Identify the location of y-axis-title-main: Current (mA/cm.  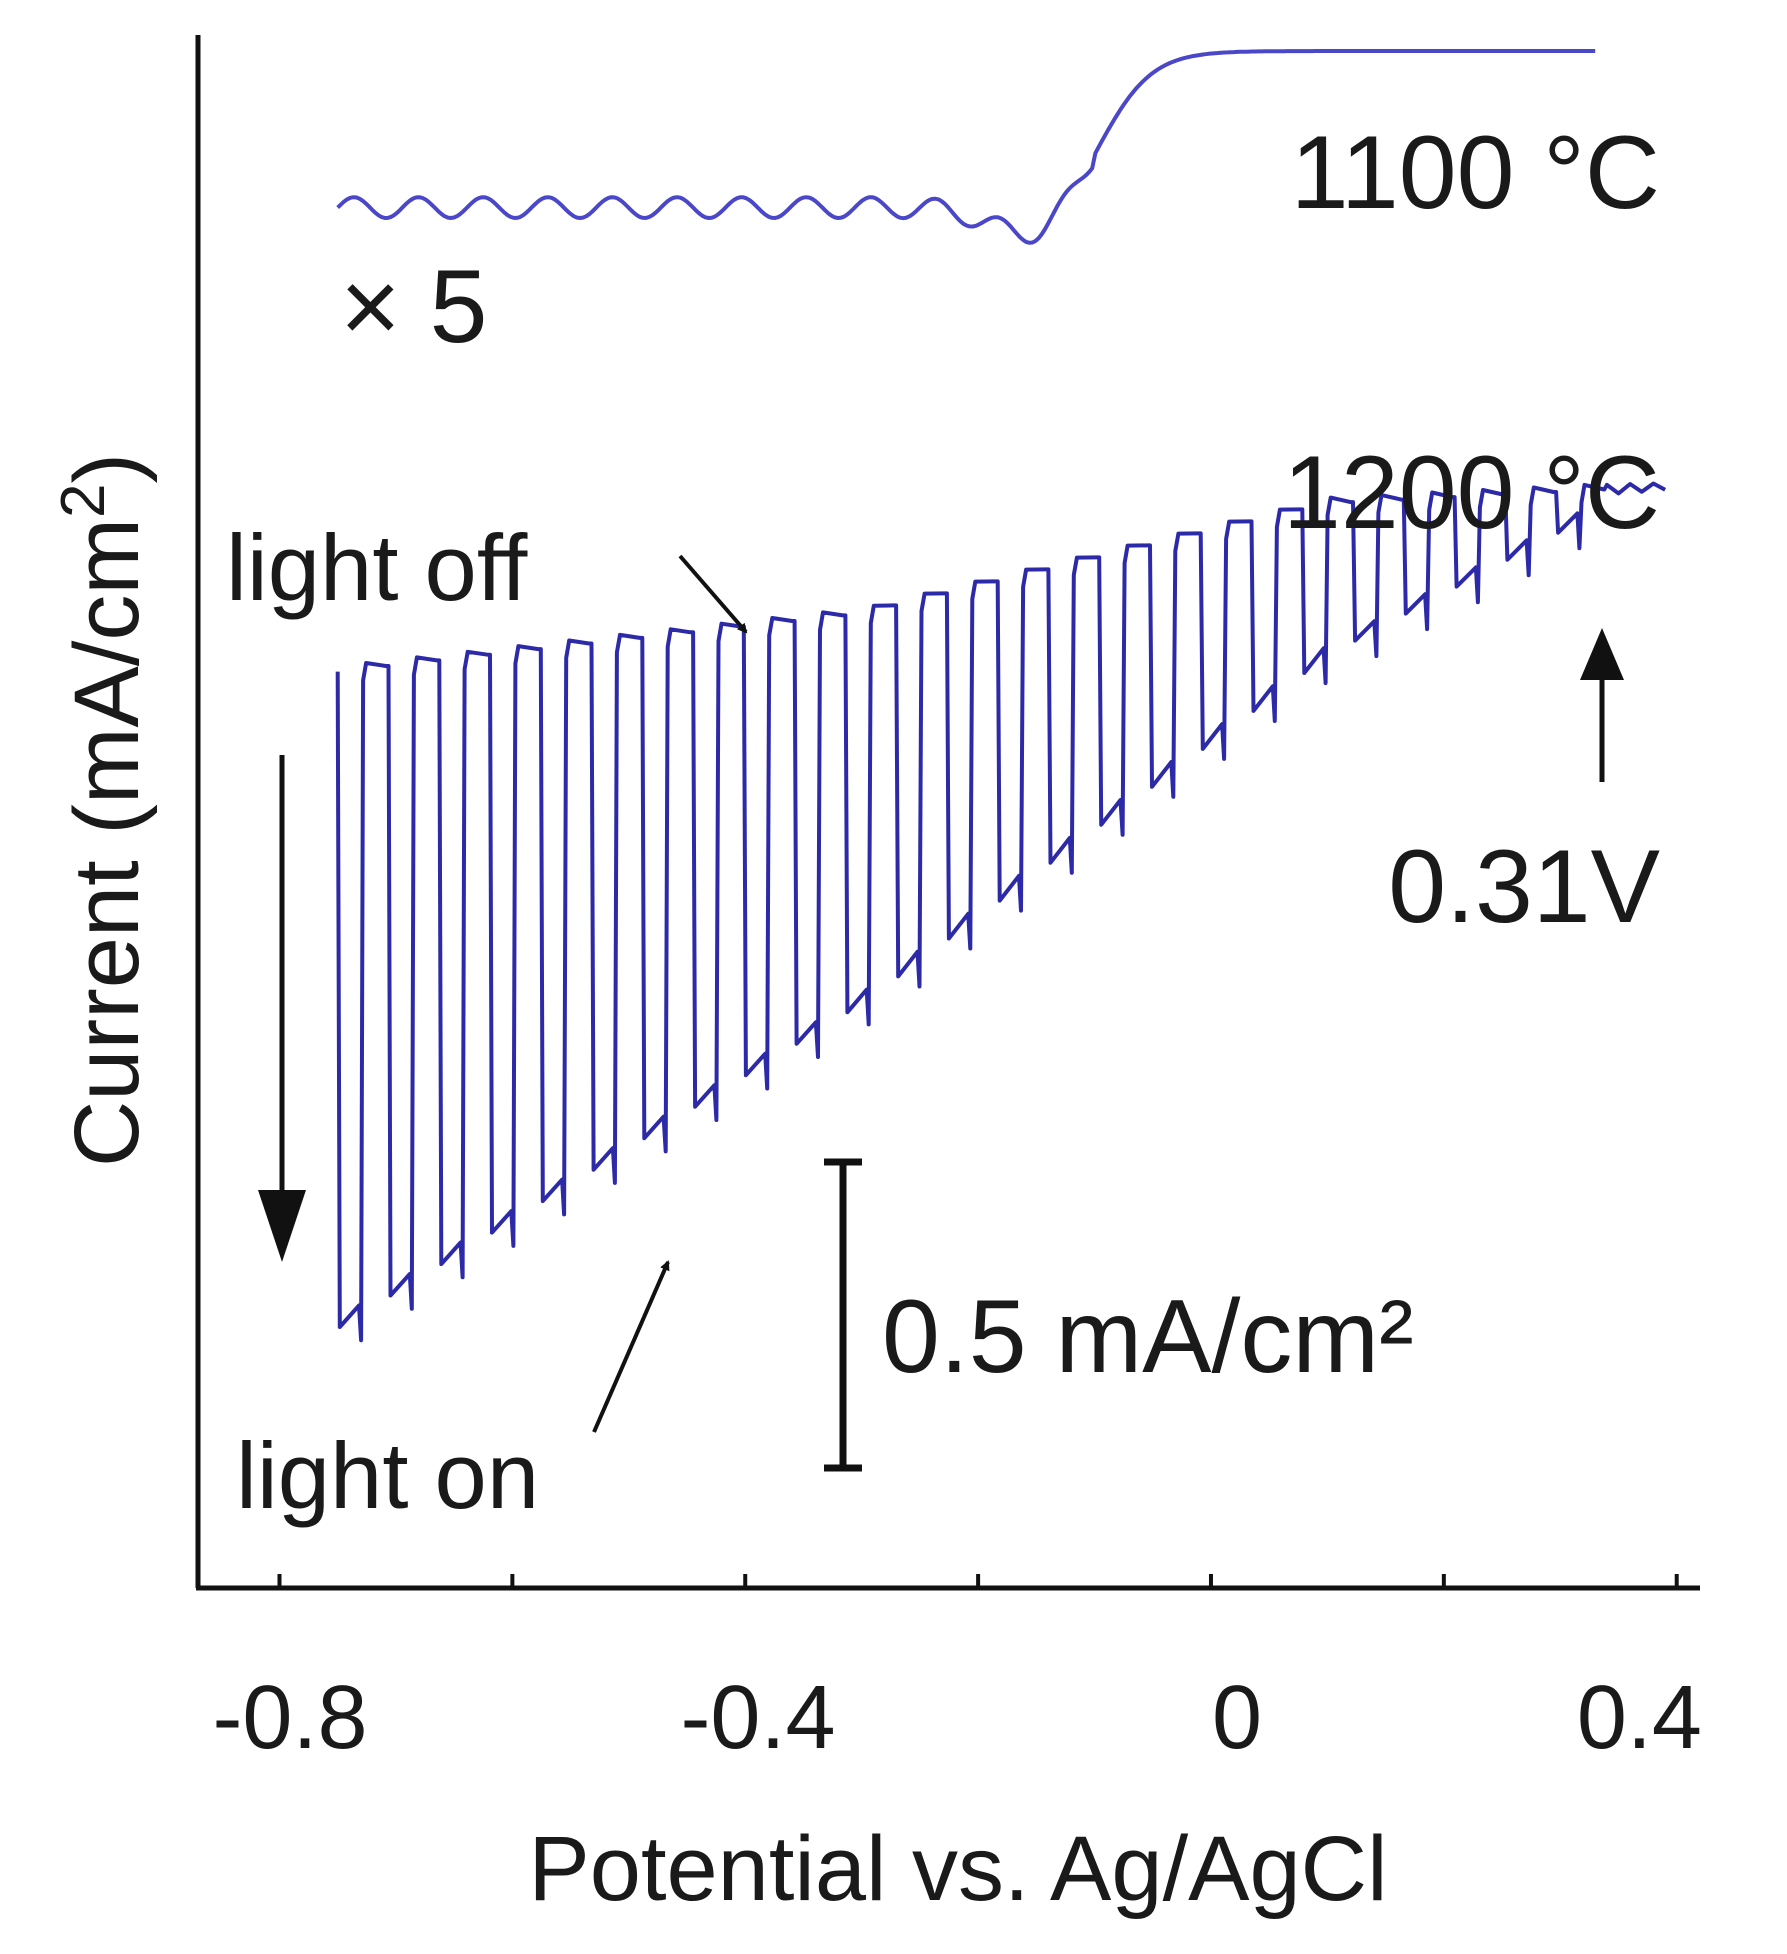
(107, 842).